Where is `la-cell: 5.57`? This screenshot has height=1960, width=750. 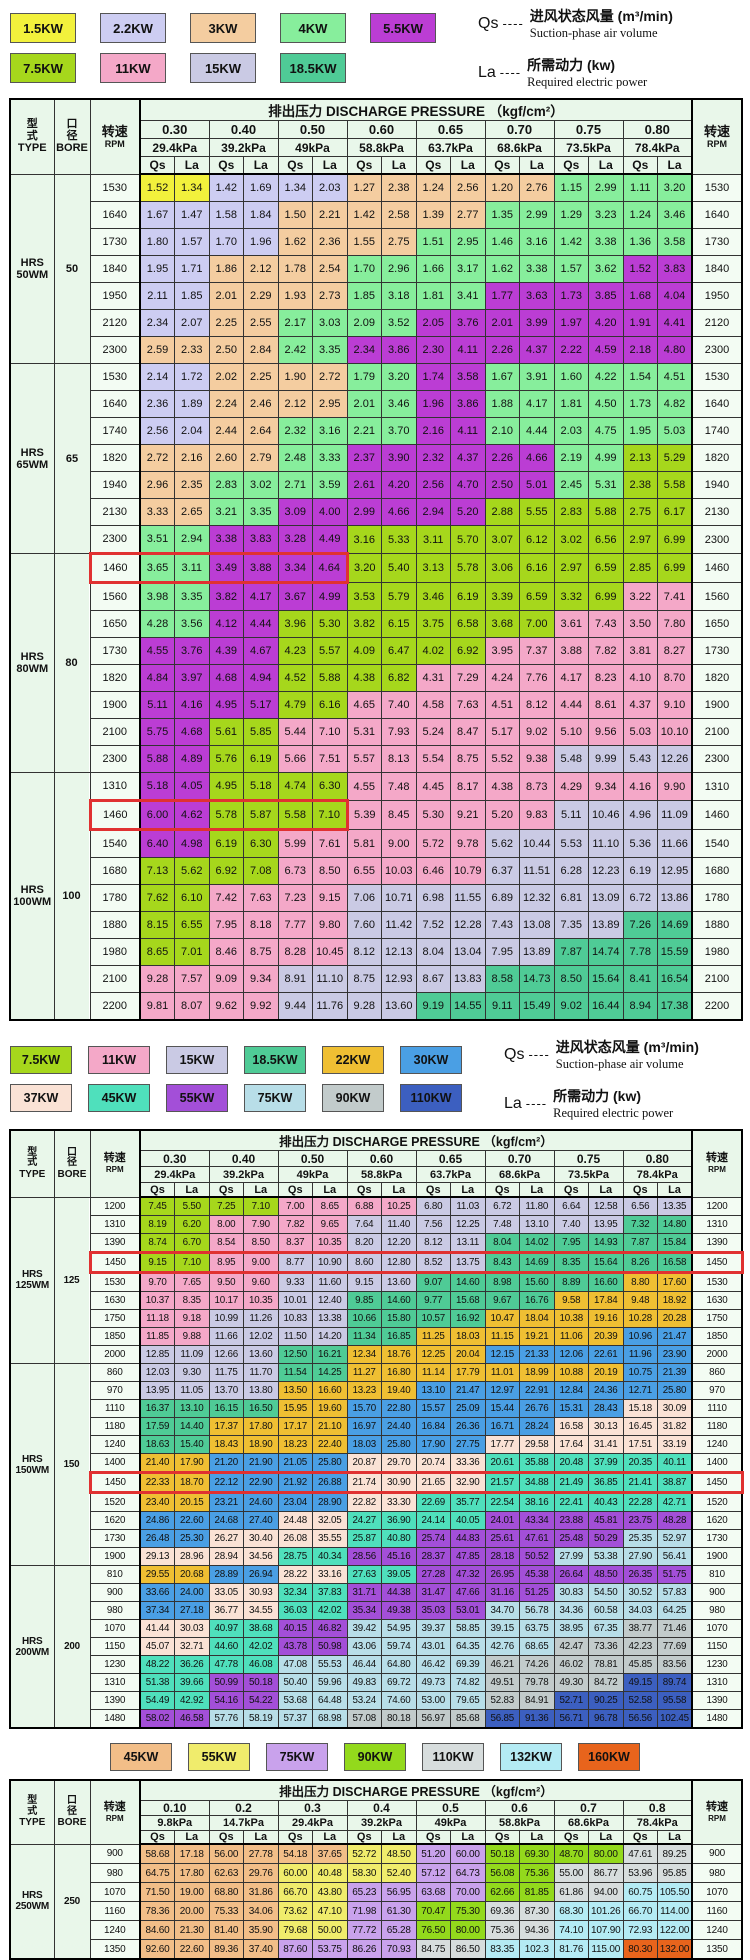 la-cell: 5.57 is located at coordinates (330, 651).